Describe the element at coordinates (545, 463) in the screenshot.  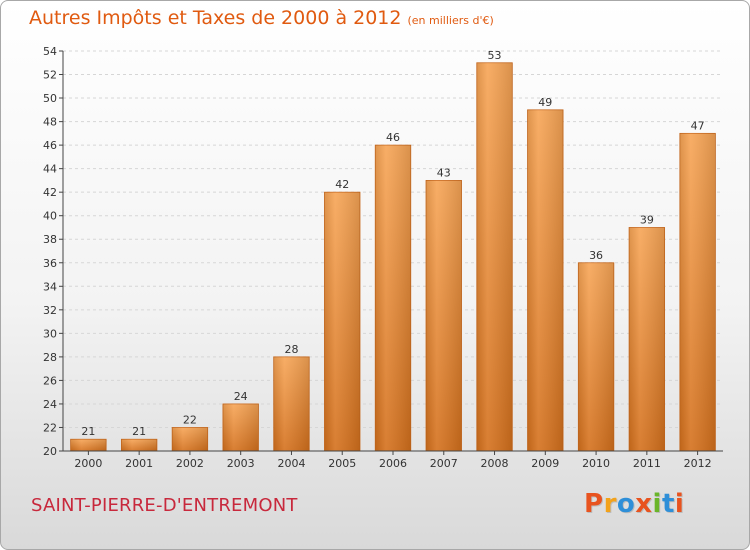
I see `x-tick-label: 2009` at that location.